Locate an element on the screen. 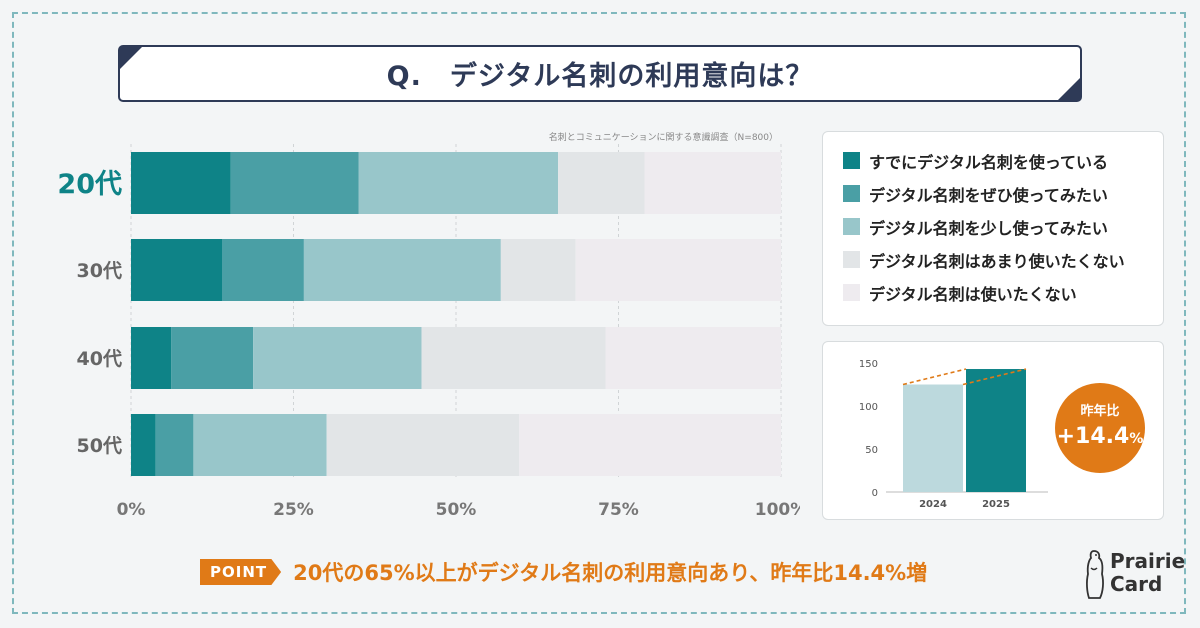 This screenshot has height=628, width=1200. question-title-box: Q. デジタル名刺の利用意向は？ is located at coordinates (600, 73).